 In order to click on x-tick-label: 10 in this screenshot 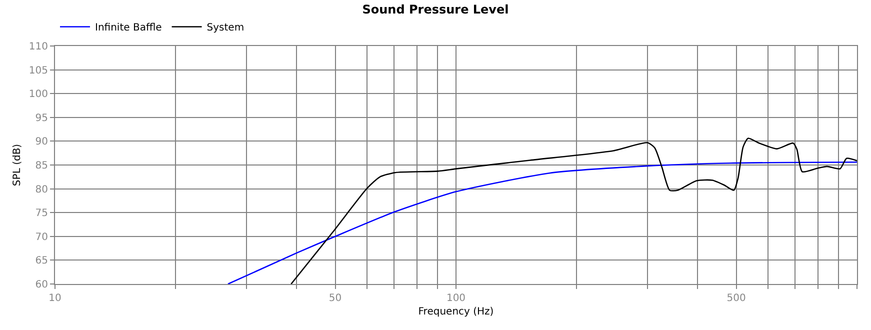, I will do `click(55, 298)`.